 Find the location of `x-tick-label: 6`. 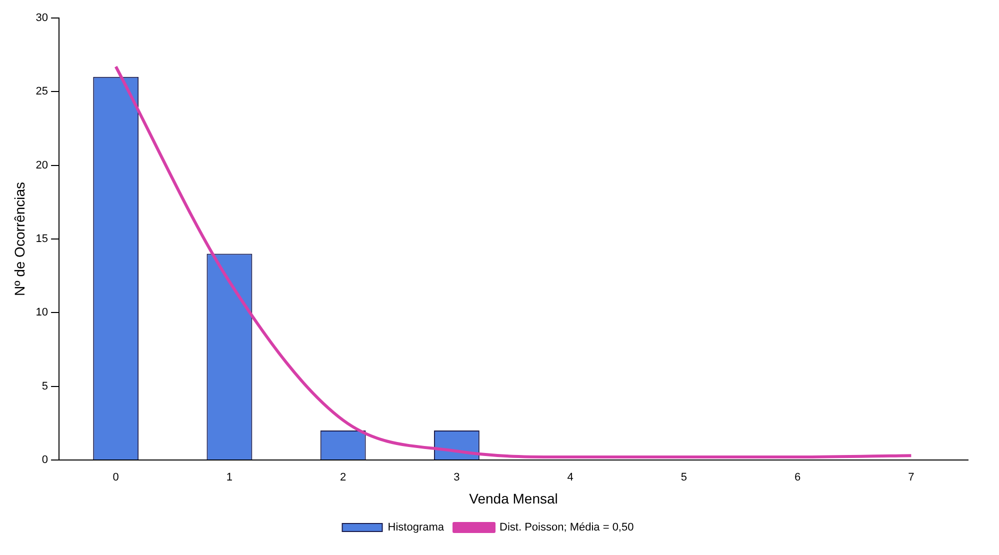

x-tick-label: 6 is located at coordinates (797, 478).